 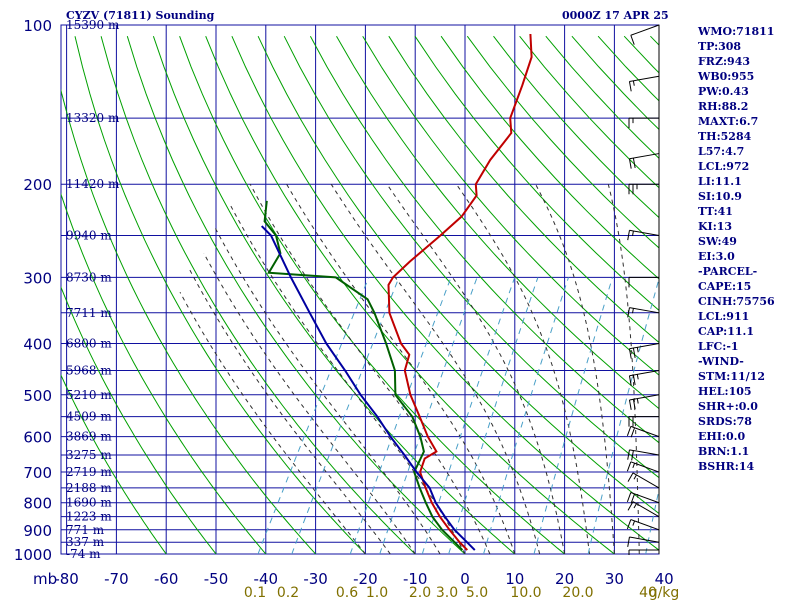 I want to click on temp-tick-label: 30, so click(x=614, y=579).